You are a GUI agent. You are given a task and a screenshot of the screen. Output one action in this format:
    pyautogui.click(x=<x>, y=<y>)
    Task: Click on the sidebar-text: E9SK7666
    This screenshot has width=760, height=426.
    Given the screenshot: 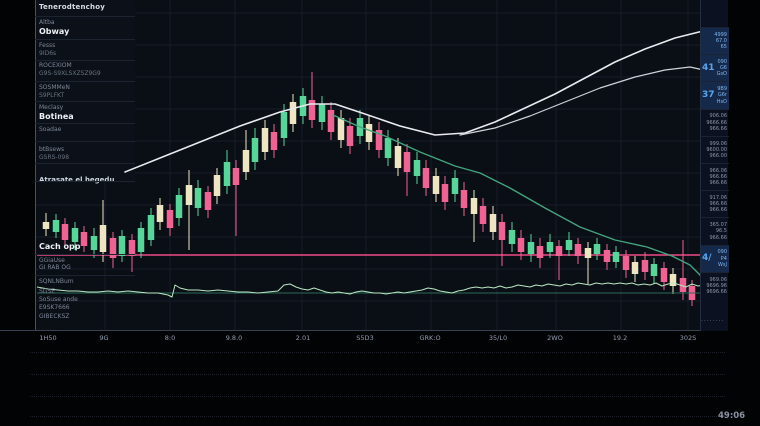 What is the action you would take?
    pyautogui.click(x=54, y=307)
    